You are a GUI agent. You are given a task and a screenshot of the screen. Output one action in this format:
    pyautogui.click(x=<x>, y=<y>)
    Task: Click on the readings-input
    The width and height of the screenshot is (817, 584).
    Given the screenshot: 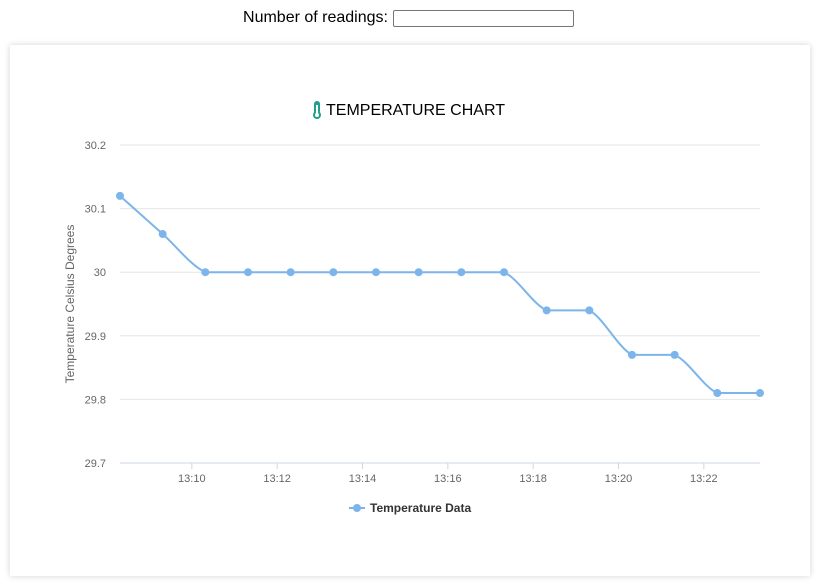 What is the action you would take?
    pyautogui.click(x=483, y=18)
    